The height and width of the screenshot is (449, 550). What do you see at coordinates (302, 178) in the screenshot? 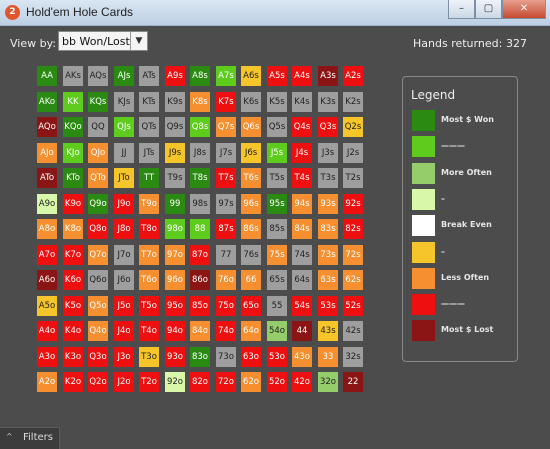
I see `hand-cell-T4s: T4s` at bounding box center [302, 178].